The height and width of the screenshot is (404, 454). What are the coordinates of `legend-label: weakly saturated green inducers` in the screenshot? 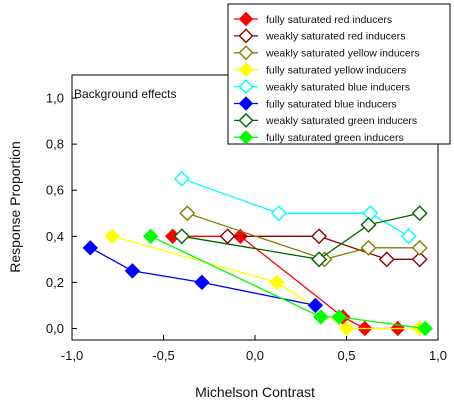 It's located at (341, 121).